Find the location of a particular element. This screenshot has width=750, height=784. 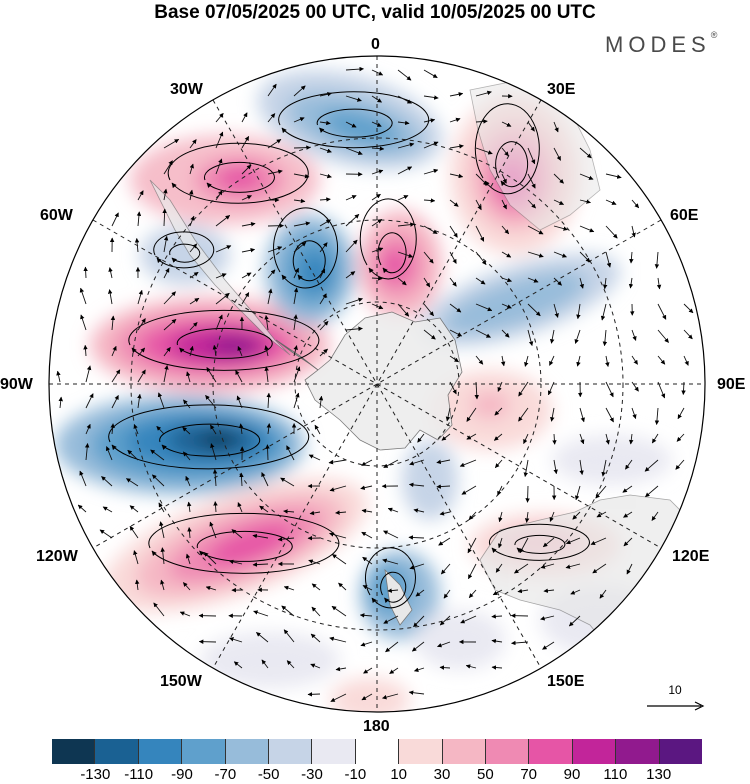

longitude-label-60w: 60W is located at coordinates (56, 216).